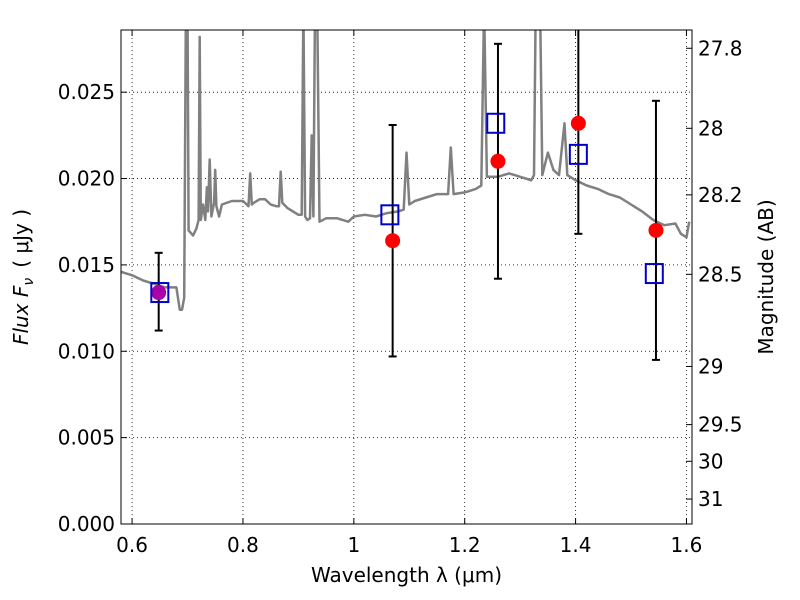 This screenshot has height=600, width=800. What do you see at coordinates (710, 366) in the screenshot?
I see `y2-tick-label: 29` at bounding box center [710, 366].